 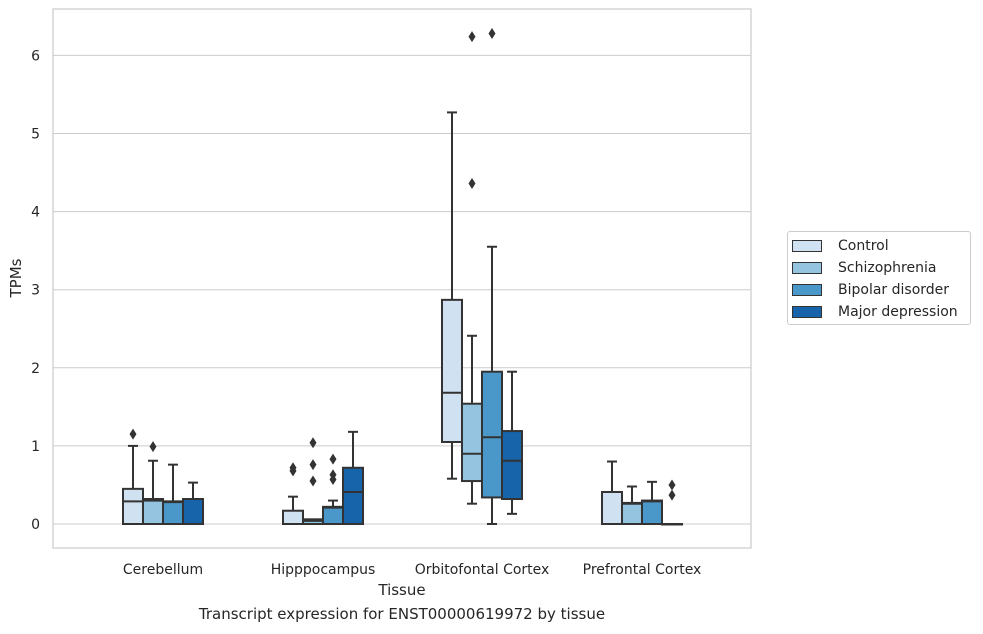 What do you see at coordinates (35, 291) in the screenshot?
I see `y-tick-label-3: 3` at bounding box center [35, 291].